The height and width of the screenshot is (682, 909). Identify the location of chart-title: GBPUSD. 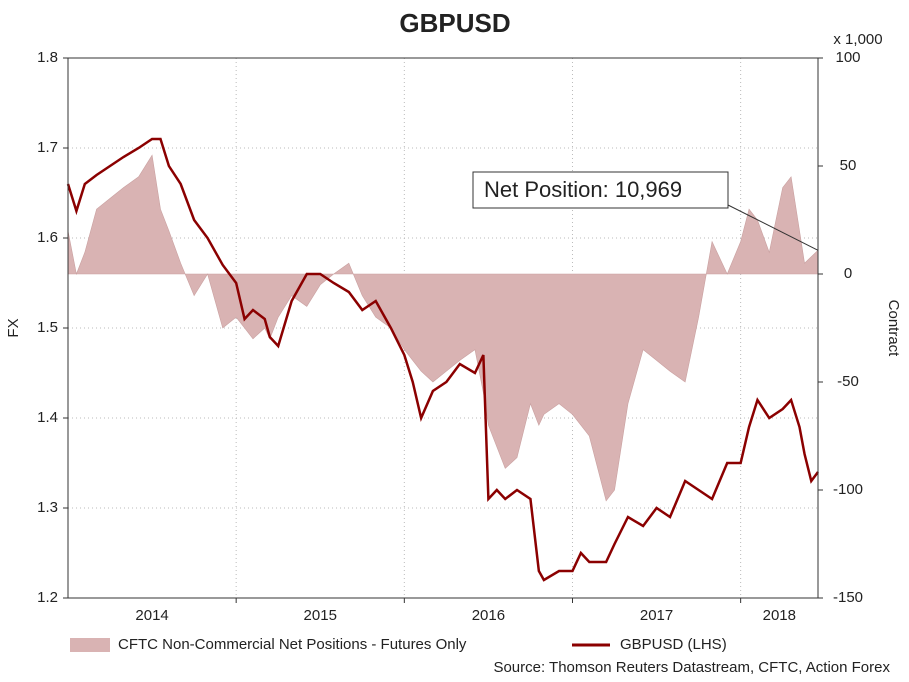
(454, 23).